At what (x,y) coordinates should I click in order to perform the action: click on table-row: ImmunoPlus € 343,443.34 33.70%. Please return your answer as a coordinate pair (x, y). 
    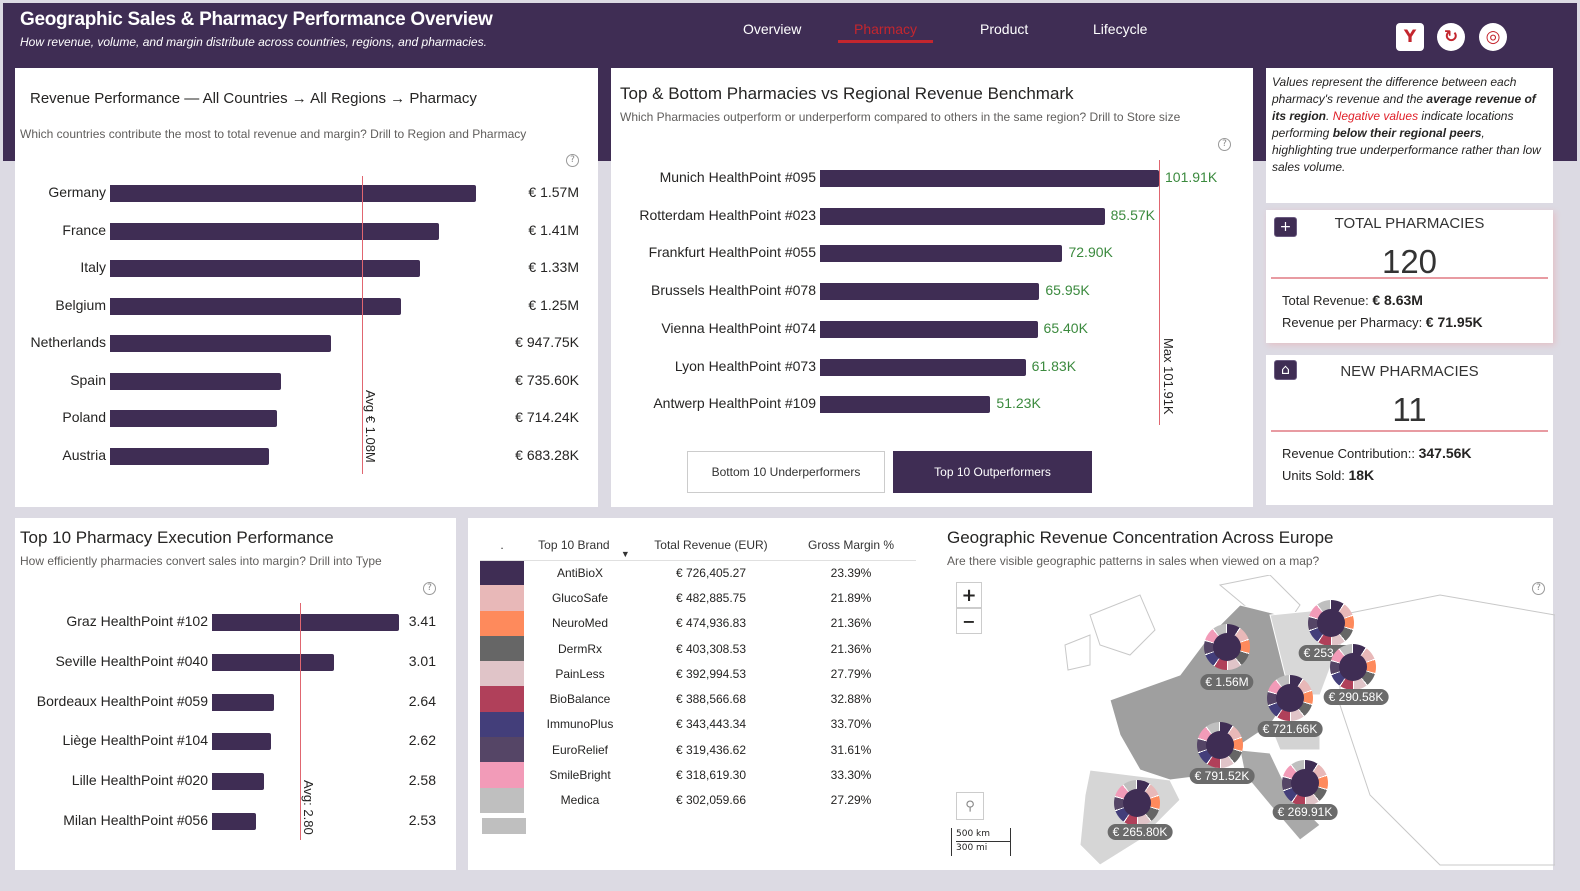
    Looking at the image, I should click on (698, 724).